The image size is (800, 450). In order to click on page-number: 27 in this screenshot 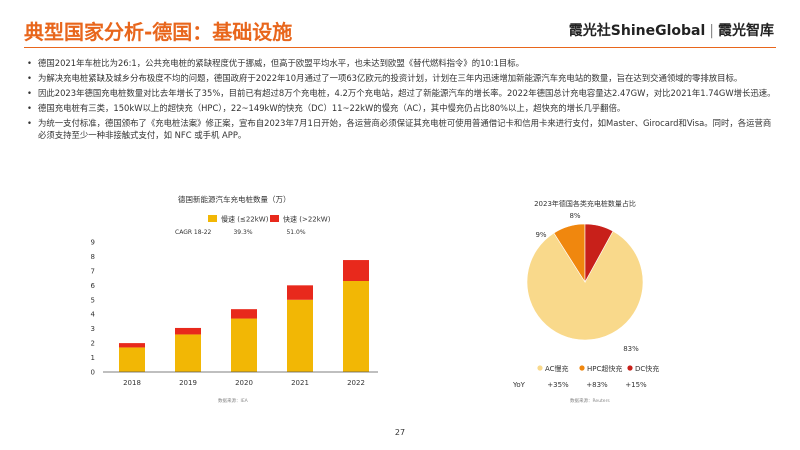, I will do `click(400, 432)`.